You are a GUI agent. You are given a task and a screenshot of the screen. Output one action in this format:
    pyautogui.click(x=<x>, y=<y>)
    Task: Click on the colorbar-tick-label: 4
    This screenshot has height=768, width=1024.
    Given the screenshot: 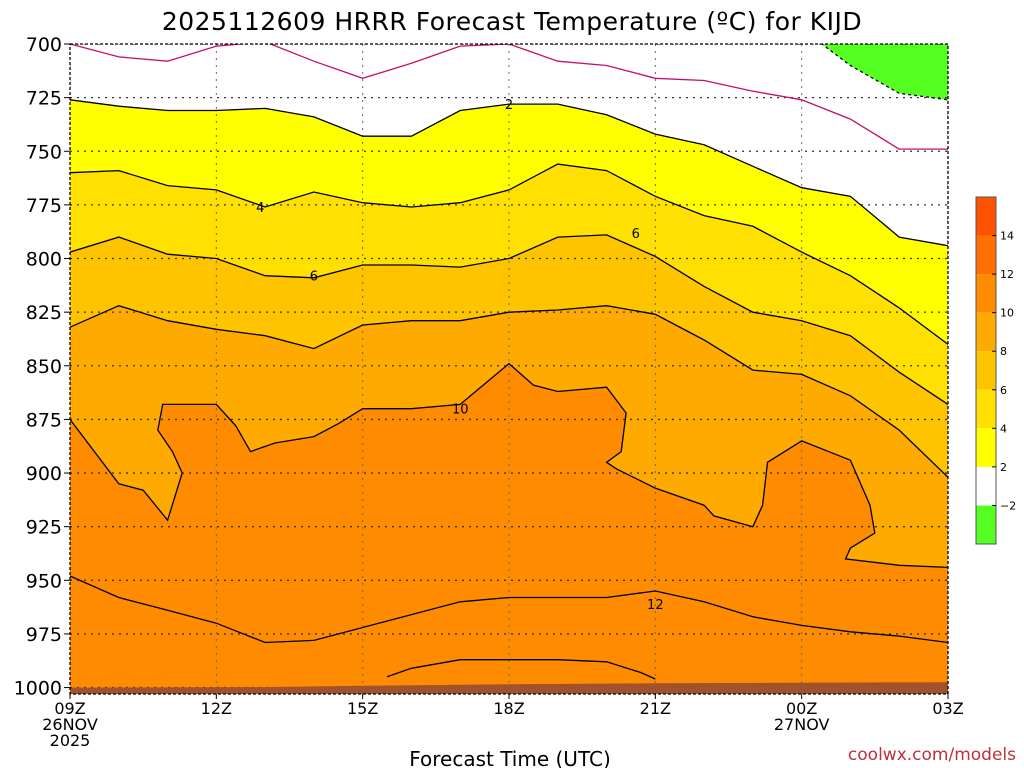 What is the action you would take?
    pyautogui.click(x=1003, y=428)
    